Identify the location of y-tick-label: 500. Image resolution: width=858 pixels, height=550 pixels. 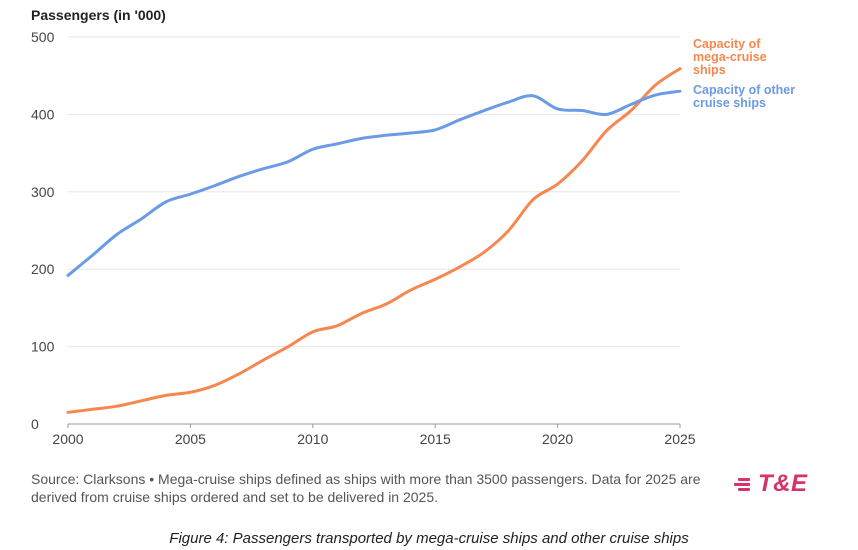
(43, 37).